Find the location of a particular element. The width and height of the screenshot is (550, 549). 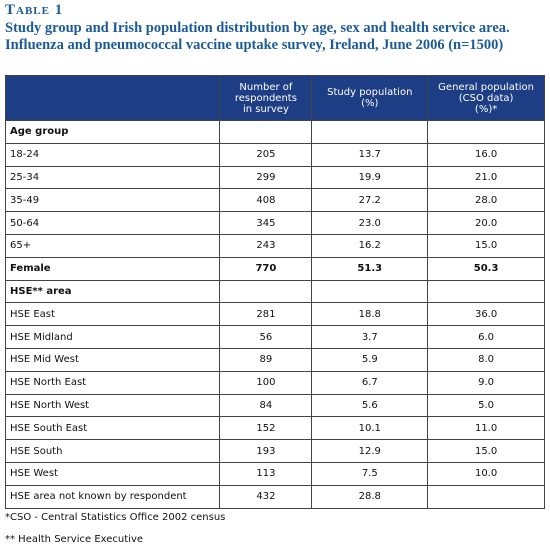

row-label: HSE West is located at coordinates (112, 473).